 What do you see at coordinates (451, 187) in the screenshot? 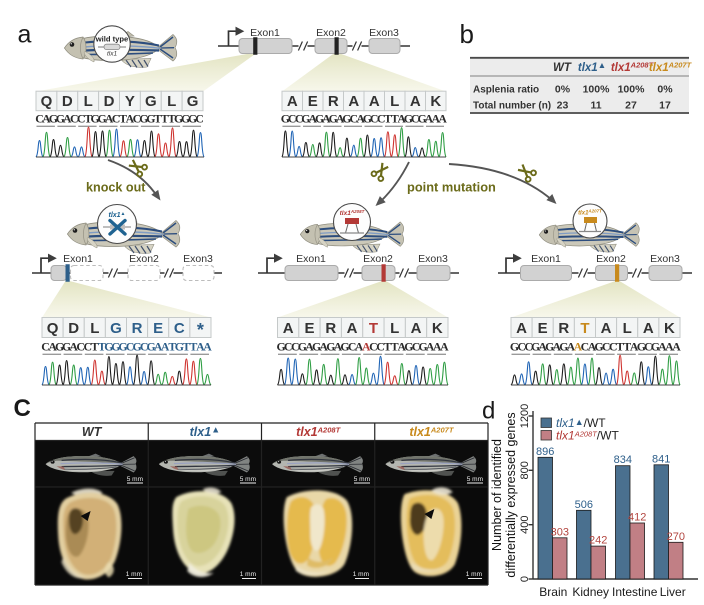
I see `svg-text: point mutation` at bounding box center [451, 187].